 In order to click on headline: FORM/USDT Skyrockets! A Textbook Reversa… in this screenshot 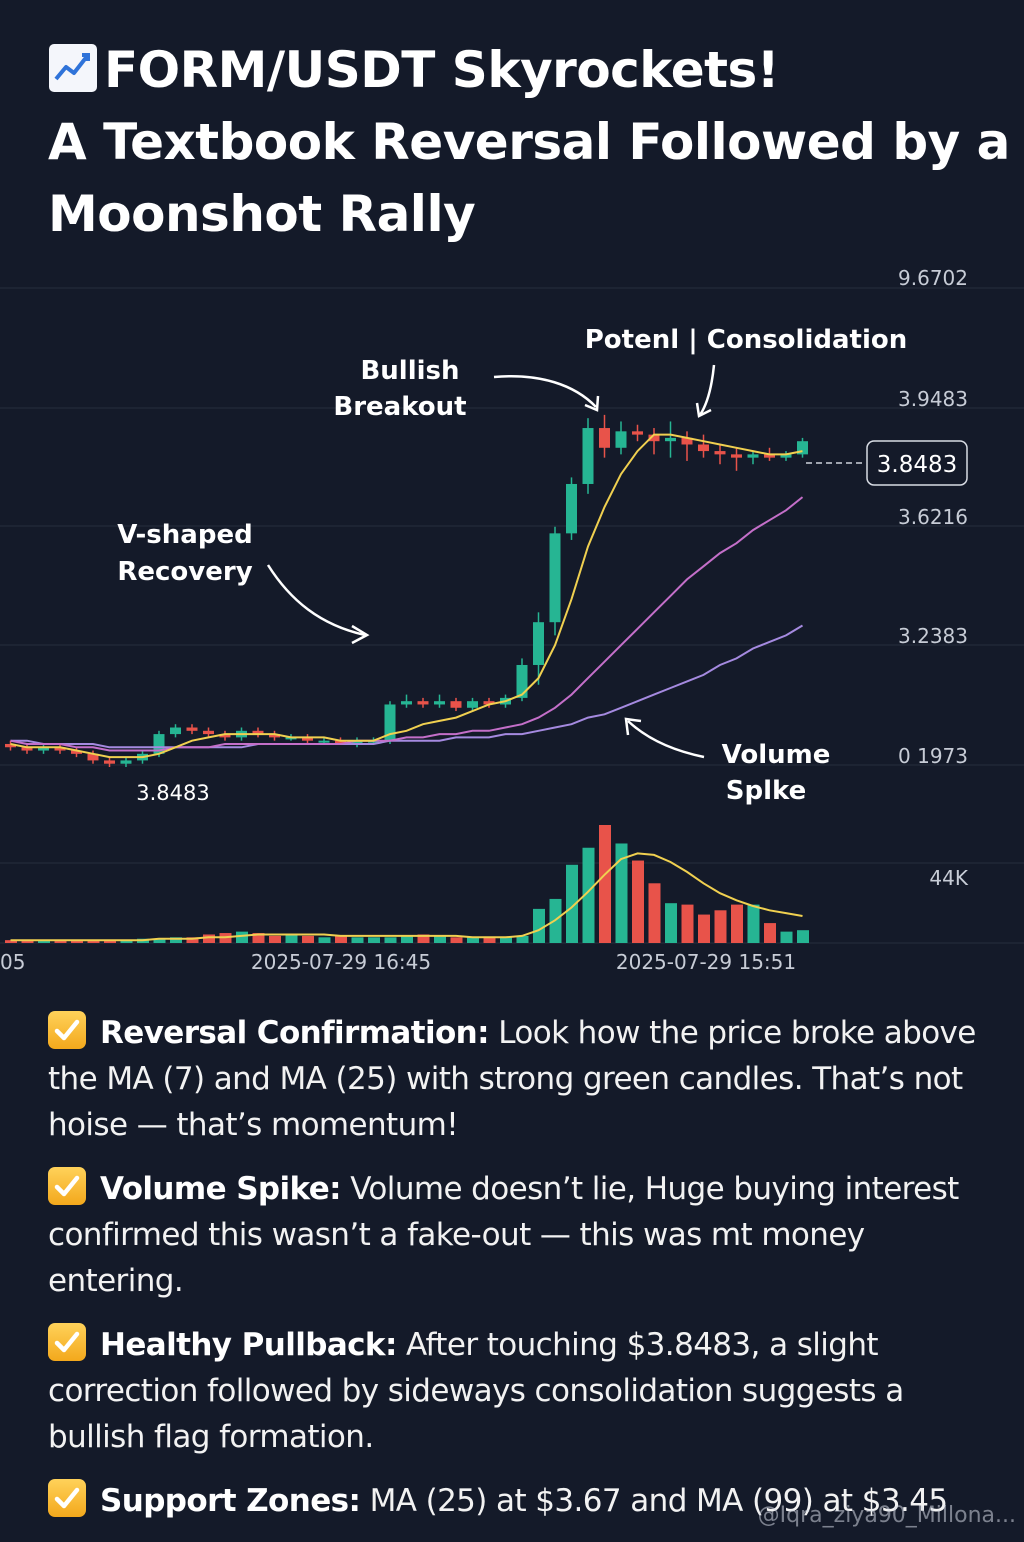, I will do `click(529, 142)`.